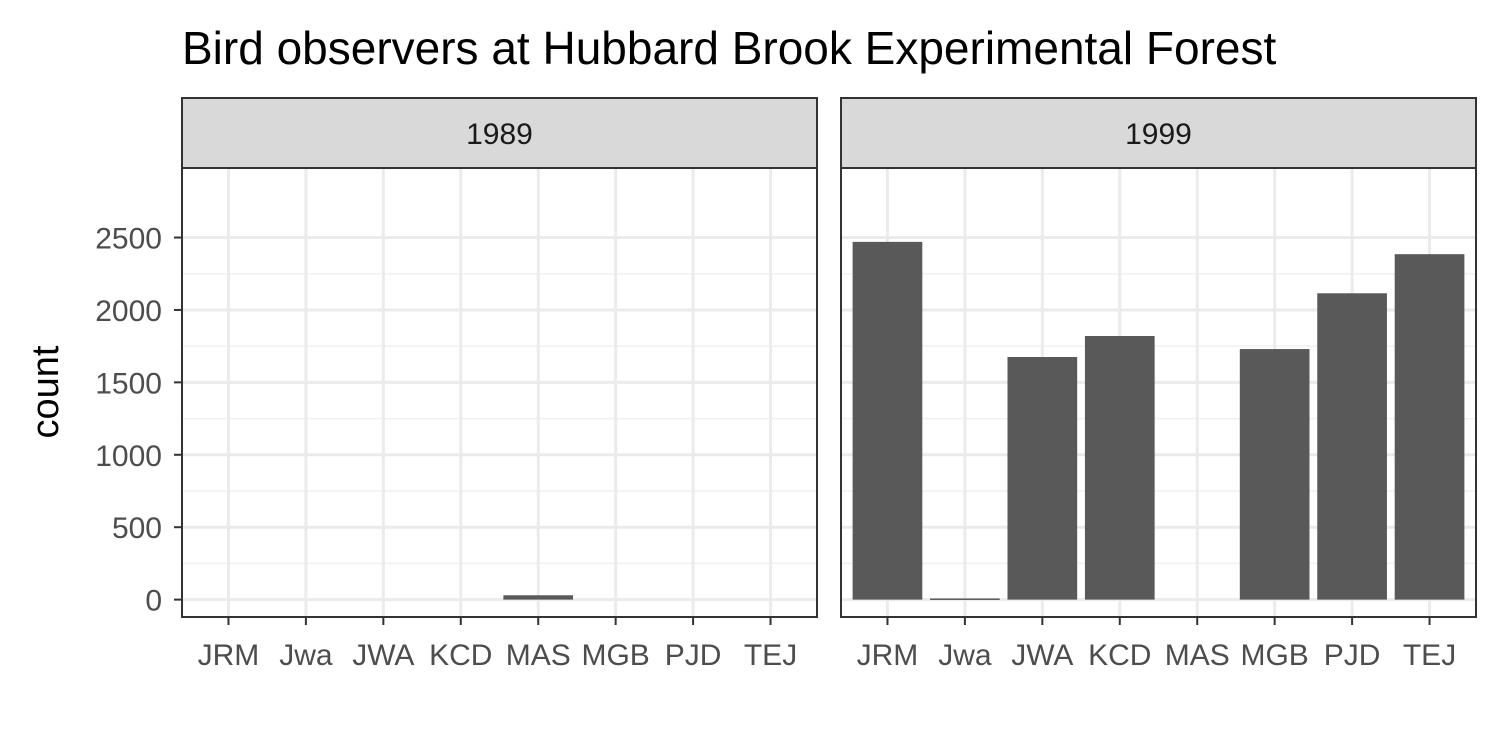 Image resolution: width=1500 pixels, height=750 pixels. Describe the element at coordinates (128, 311) in the screenshot. I see `y-tick-label: 2000` at that location.